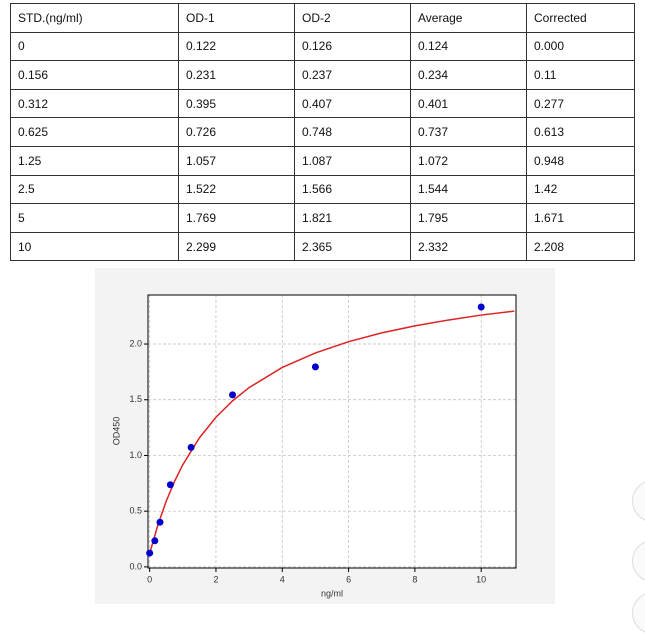  Describe the element at coordinates (468, 218) in the screenshot. I see `table-cell: 1.795` at that location.